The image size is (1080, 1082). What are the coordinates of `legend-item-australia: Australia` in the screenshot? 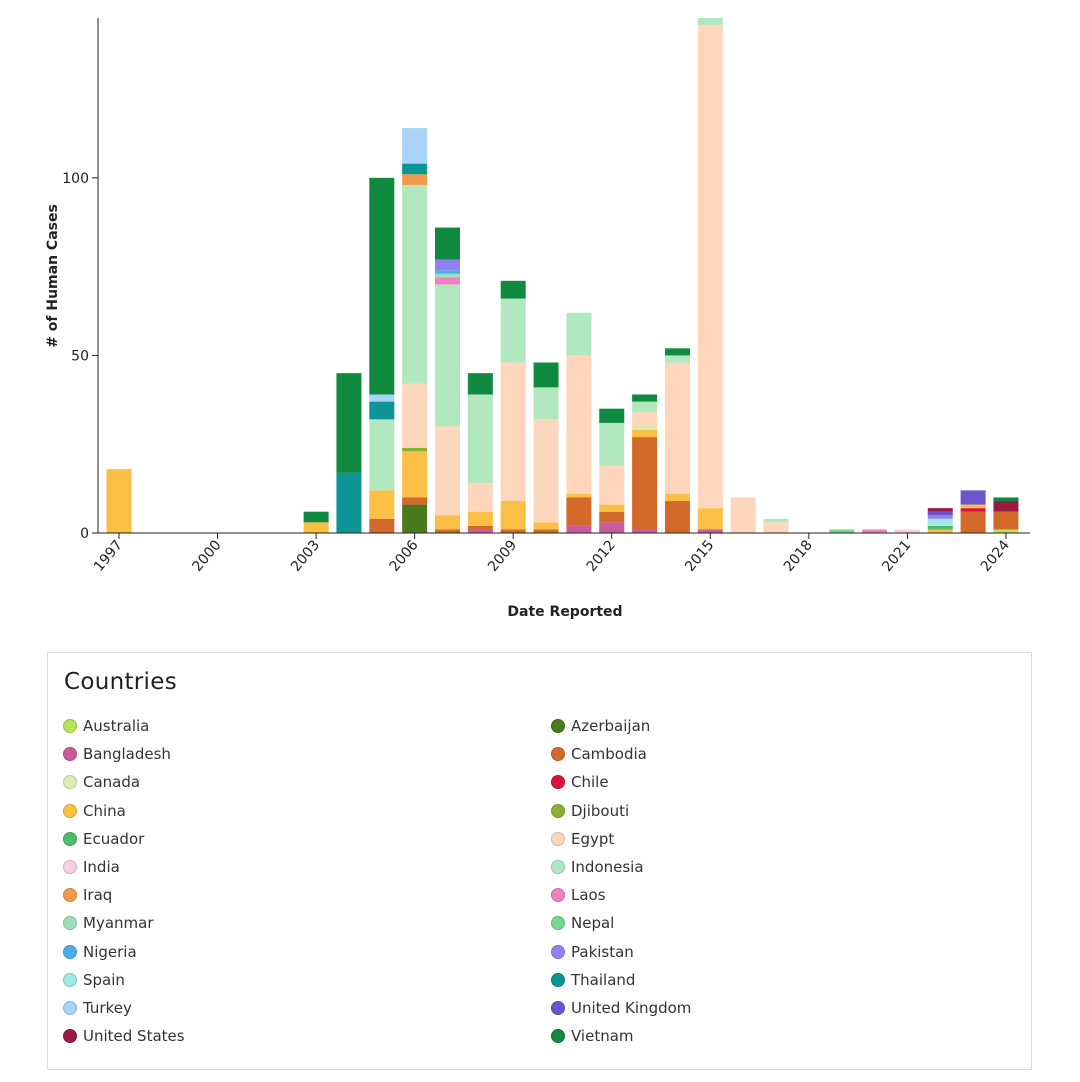 It's located at (106, 726).